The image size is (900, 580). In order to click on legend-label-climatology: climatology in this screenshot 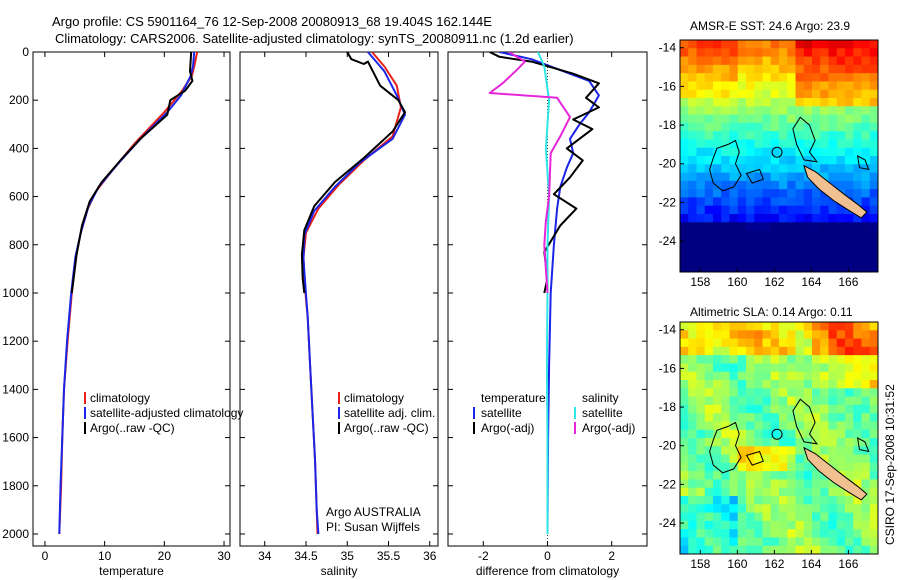, I will do `click(374, 398)`.